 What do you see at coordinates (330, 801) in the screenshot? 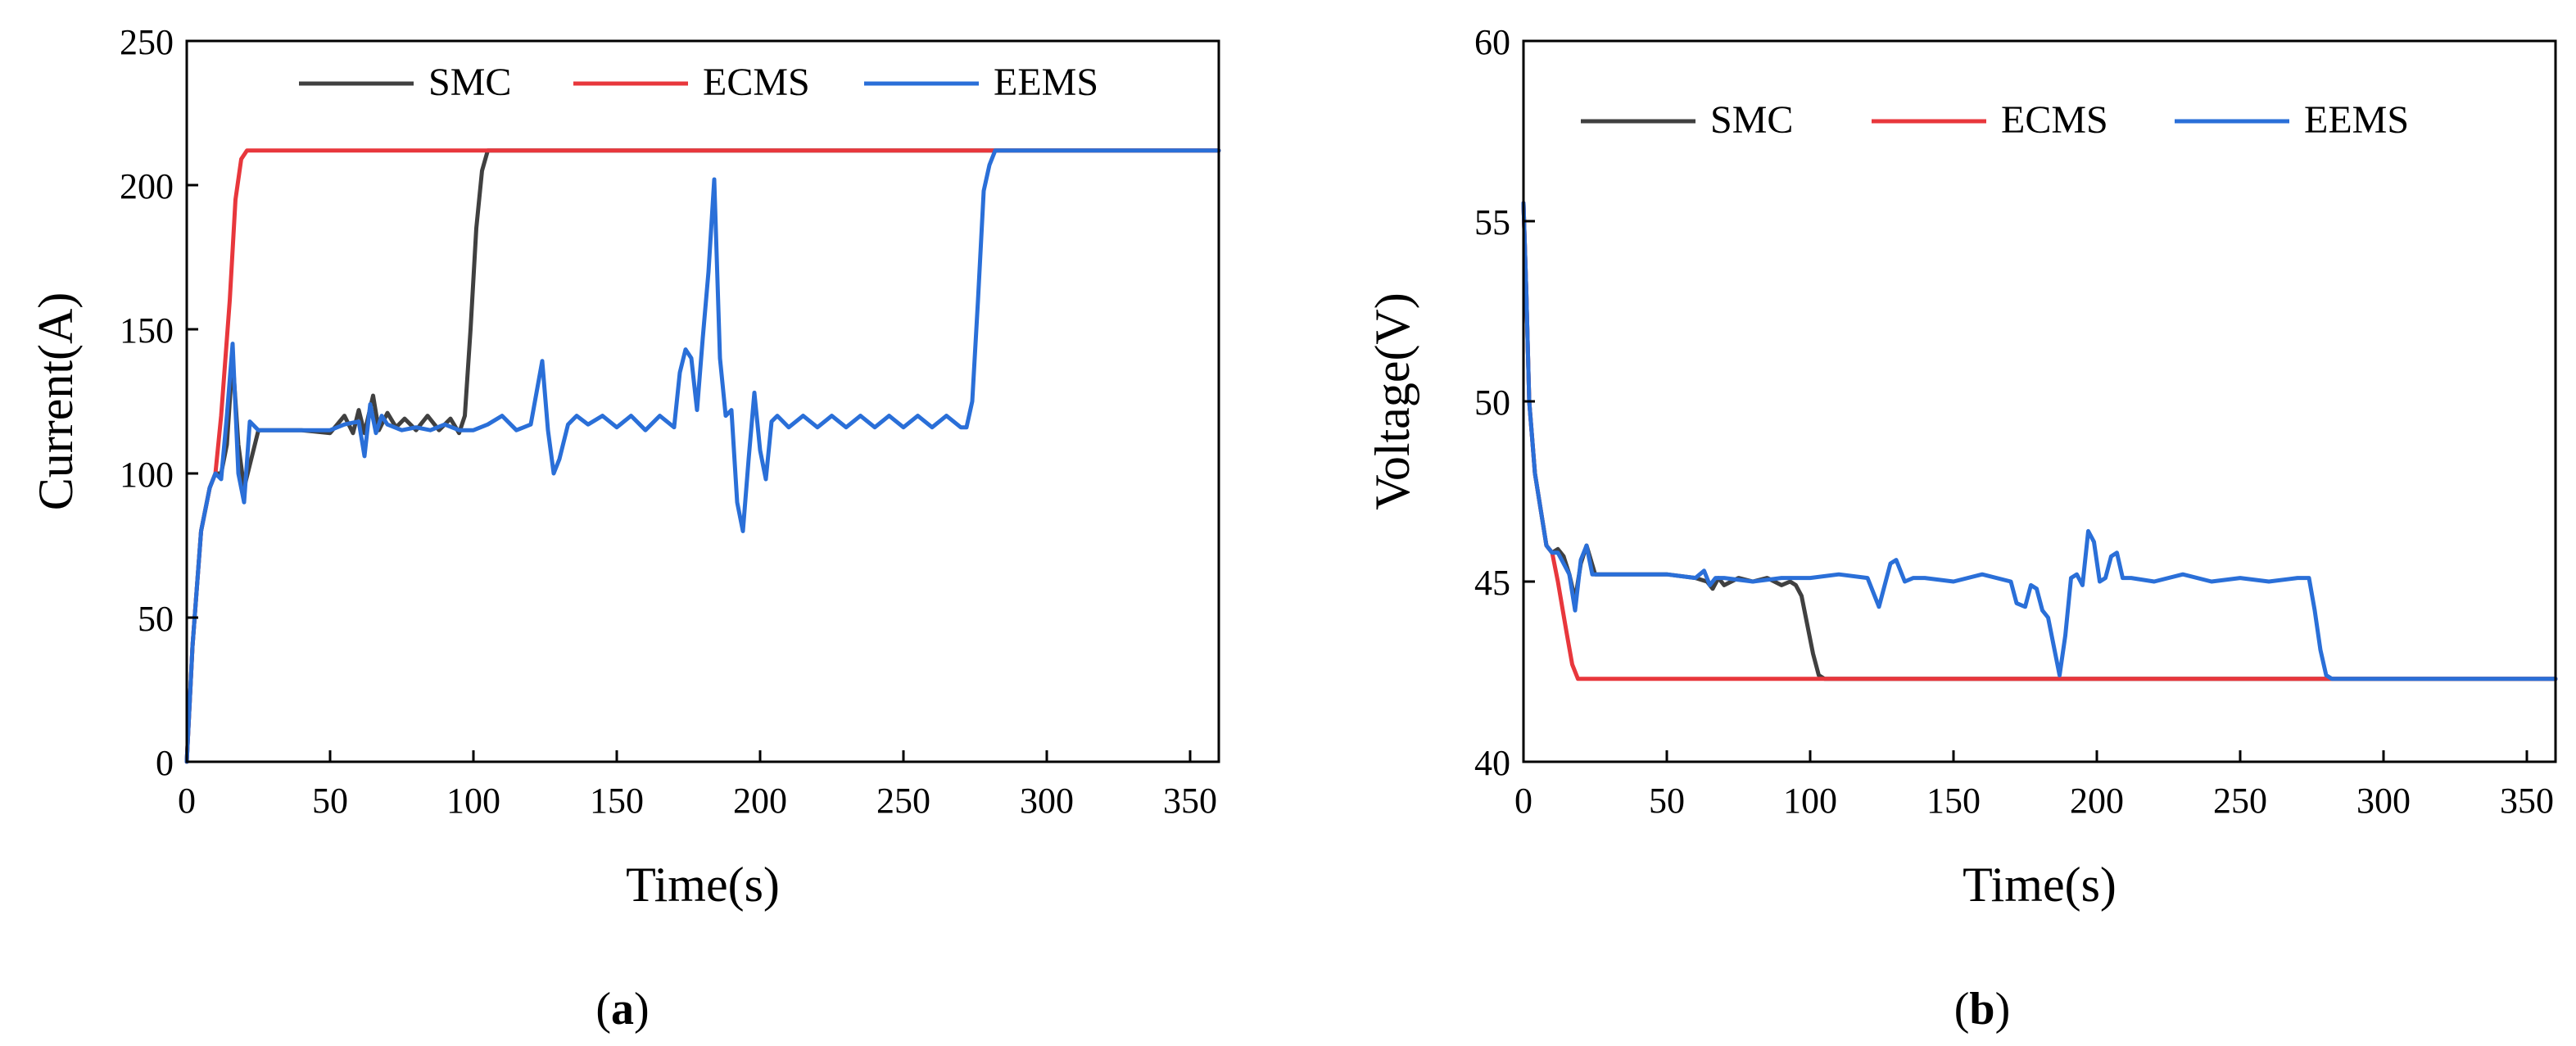
I see `panel-a-x-tick-label: 50` at bounding box center [330, 801].